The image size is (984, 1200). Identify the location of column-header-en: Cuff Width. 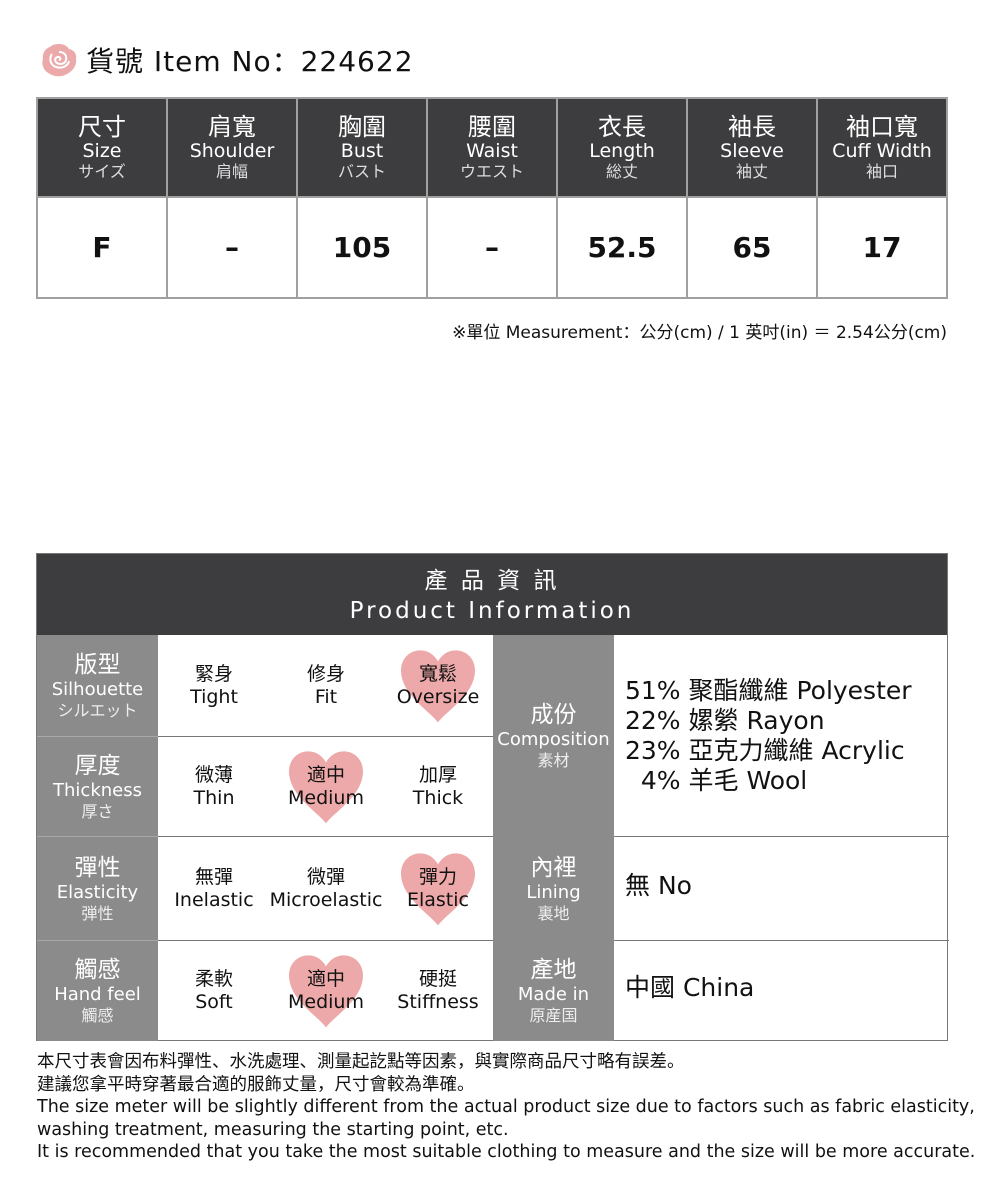
(882, 151).